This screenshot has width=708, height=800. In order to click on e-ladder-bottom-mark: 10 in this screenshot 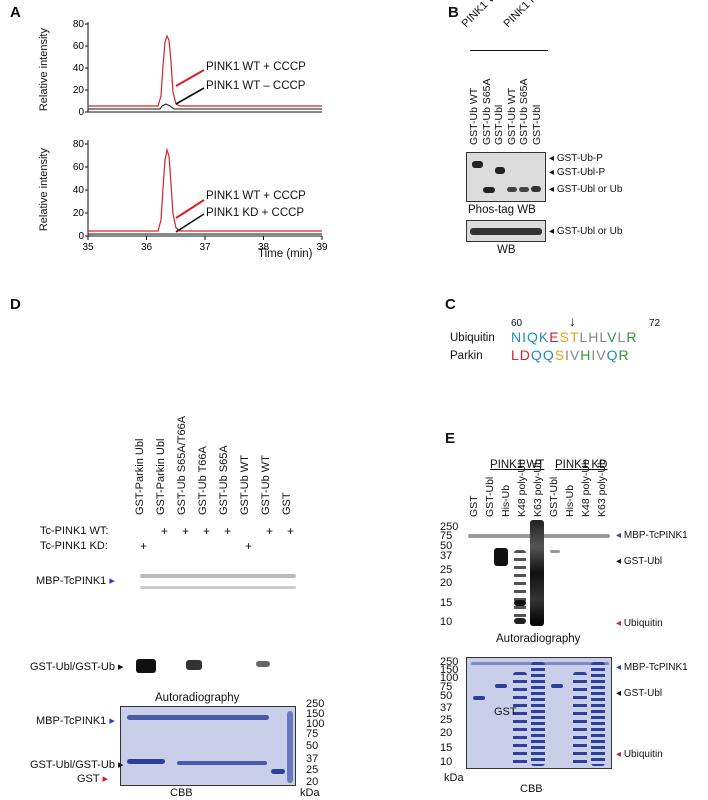, I will do `click(446, 762)`.